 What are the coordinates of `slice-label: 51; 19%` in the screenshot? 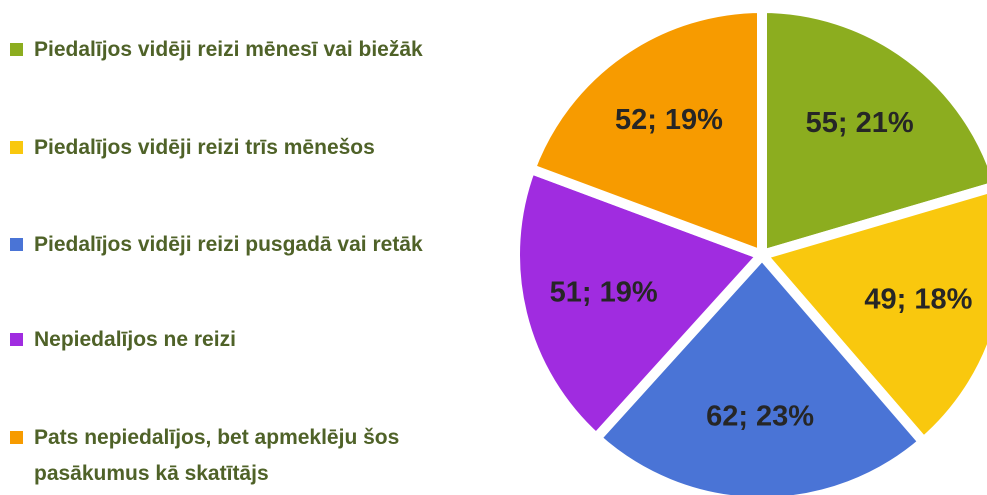 It's located at (604, 292).